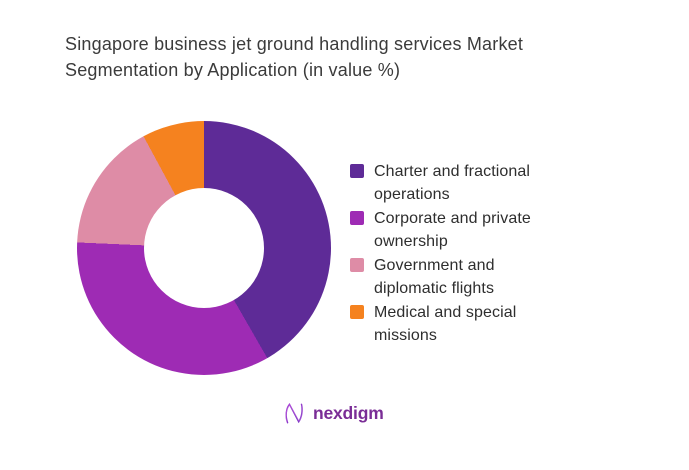 This screenshot has height=470, width=689. Describe the element at coordinates (434, 277) in the screenshot. I see `legend-item-label: Government and diplomatic flights` at that location.